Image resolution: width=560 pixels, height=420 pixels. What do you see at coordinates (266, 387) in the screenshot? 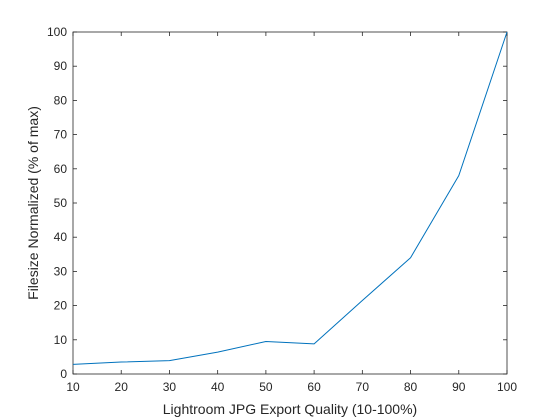
I see `x-tick-label: 50` at bounding box center [266, 387].